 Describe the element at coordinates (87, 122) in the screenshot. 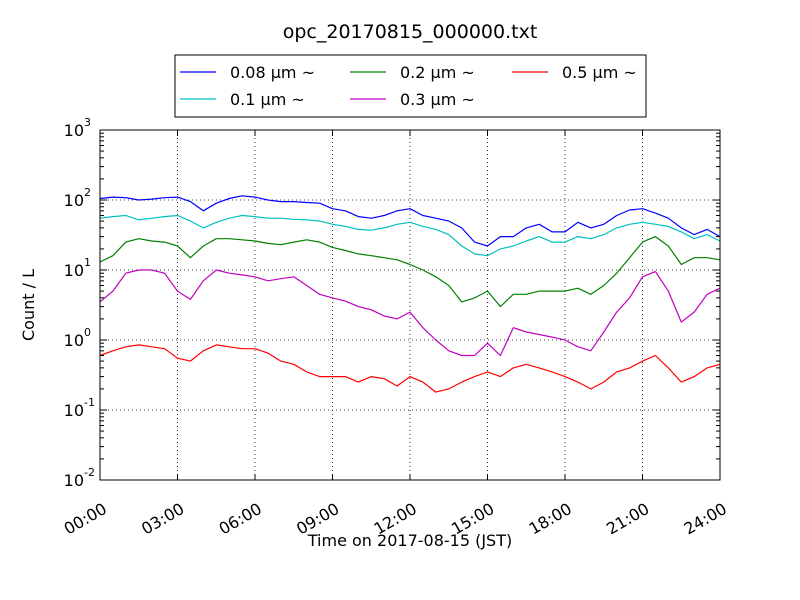

I see `y-tick-exponent: 3` at that location.